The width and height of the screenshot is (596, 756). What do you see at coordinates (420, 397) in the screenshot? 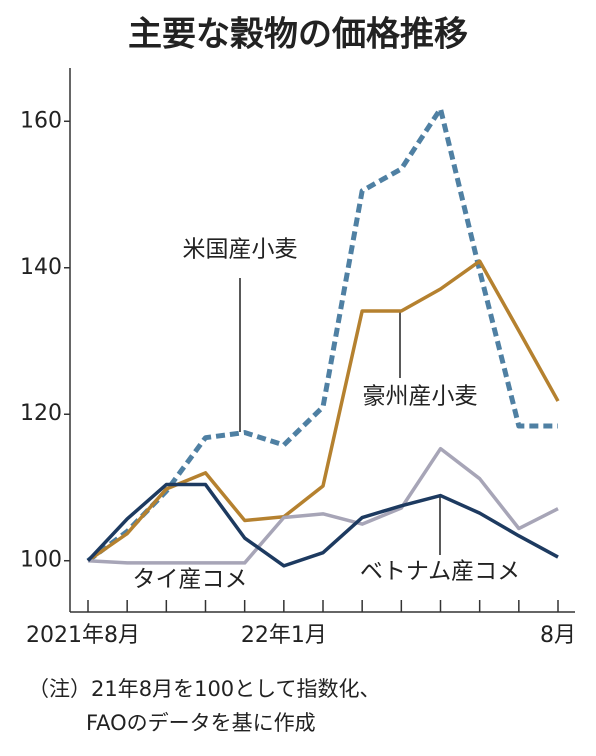
I see `series-label: 豪州産小麦` at bounding box center [420, 397].